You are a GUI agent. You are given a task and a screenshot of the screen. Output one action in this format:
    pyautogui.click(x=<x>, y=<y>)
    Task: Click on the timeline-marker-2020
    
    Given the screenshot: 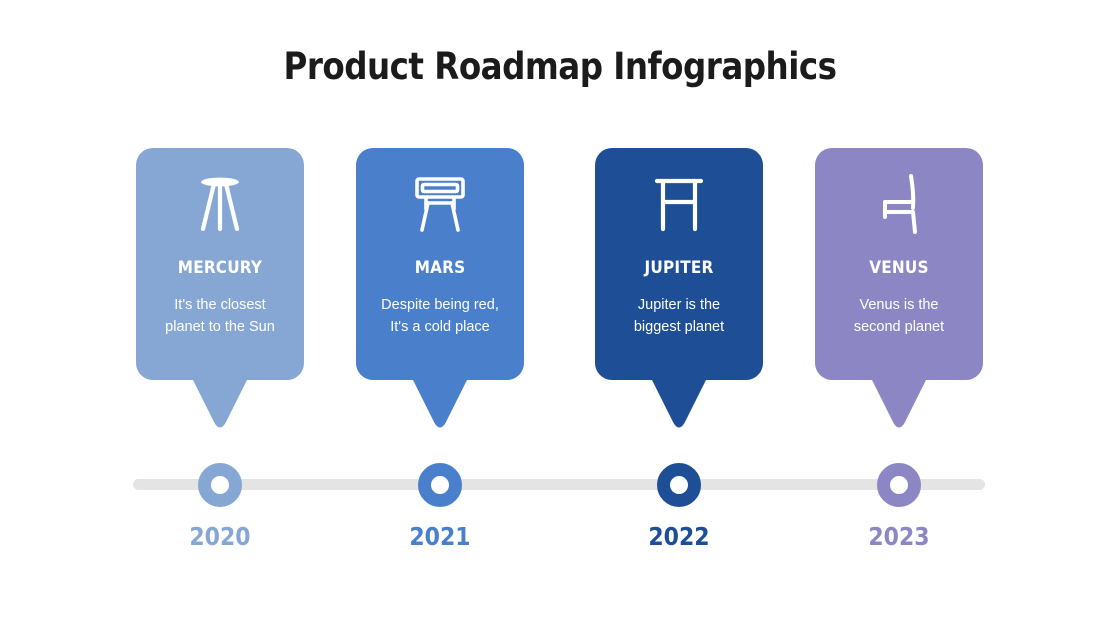 What is the action you would take?
    pyautogui.click(x=220, y=485)
    